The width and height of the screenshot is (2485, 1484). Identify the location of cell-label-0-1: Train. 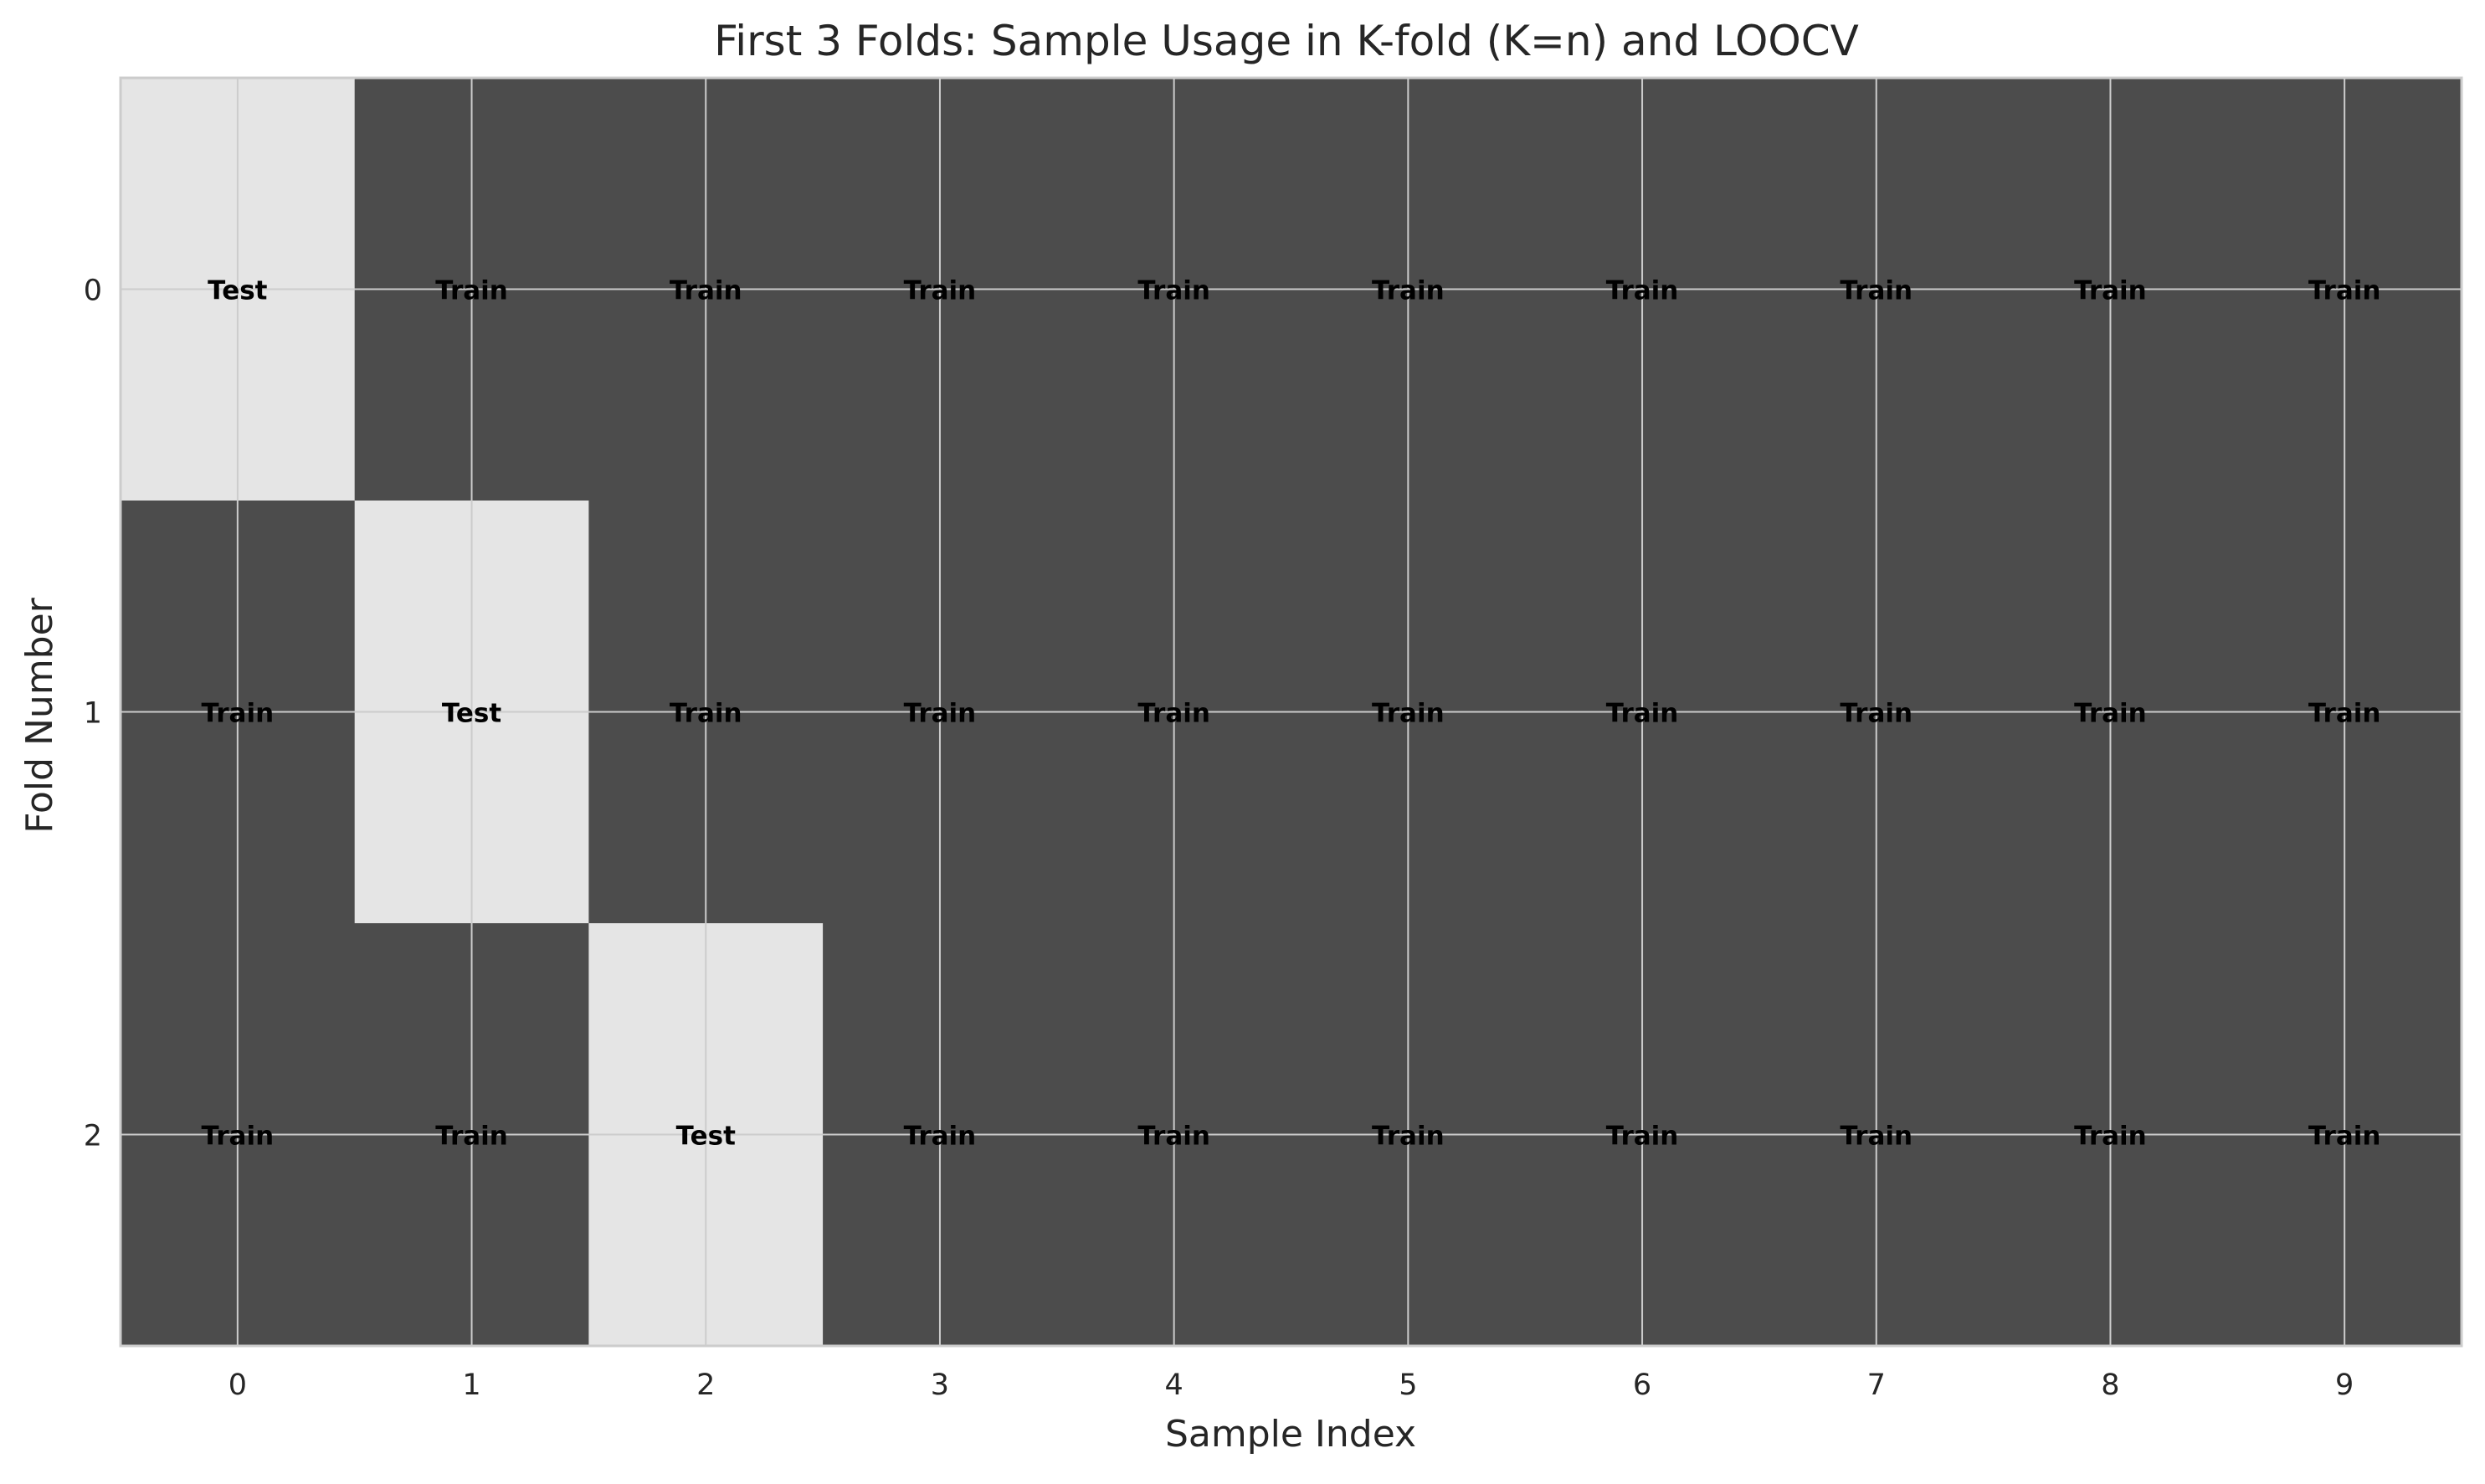
(471, 291).